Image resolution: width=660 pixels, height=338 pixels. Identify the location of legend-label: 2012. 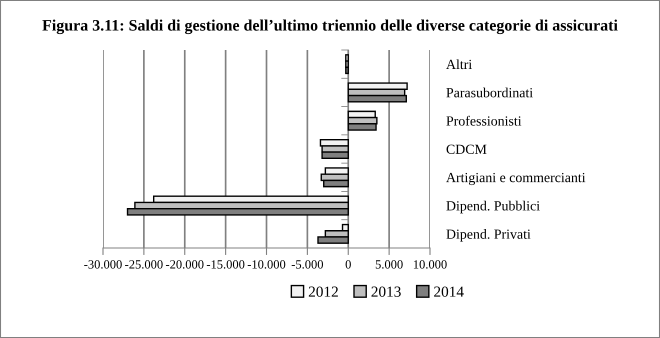
(323, 291).